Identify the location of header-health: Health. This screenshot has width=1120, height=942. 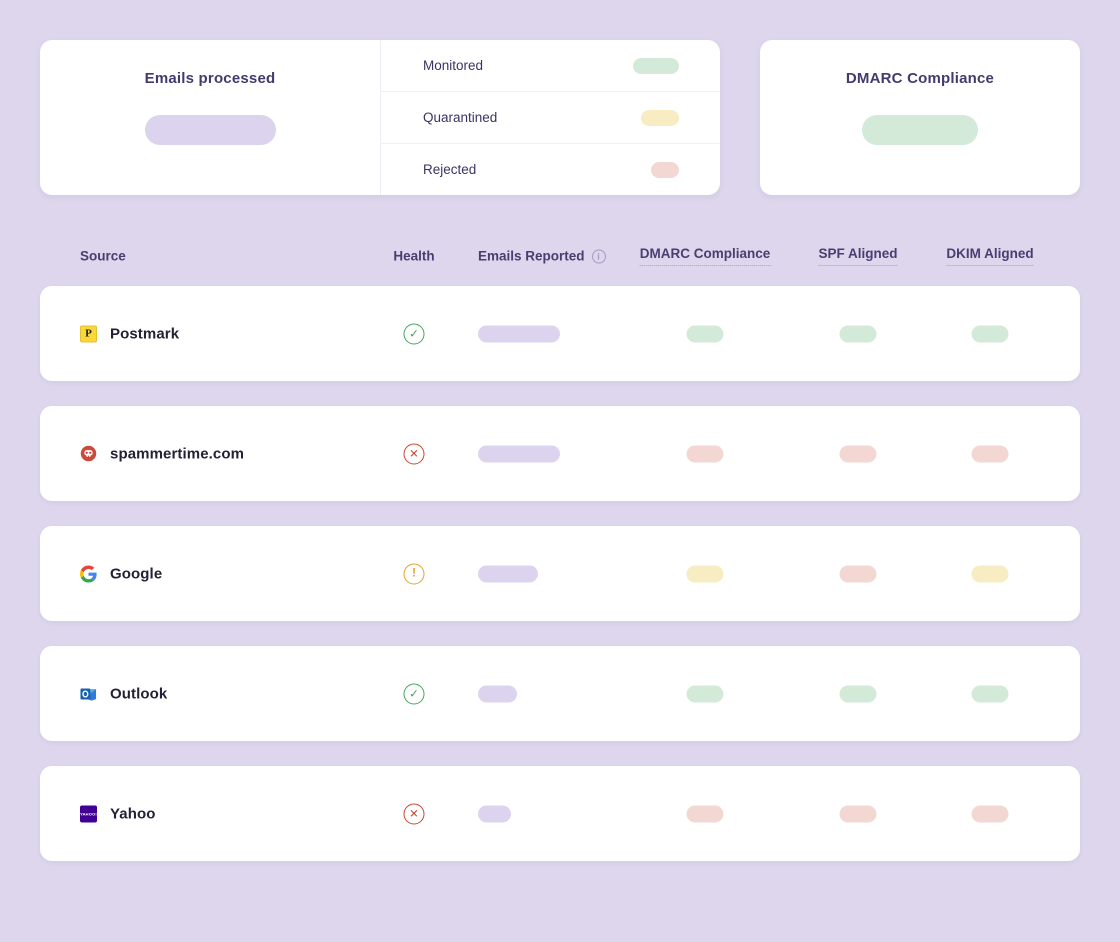
(414, 256).